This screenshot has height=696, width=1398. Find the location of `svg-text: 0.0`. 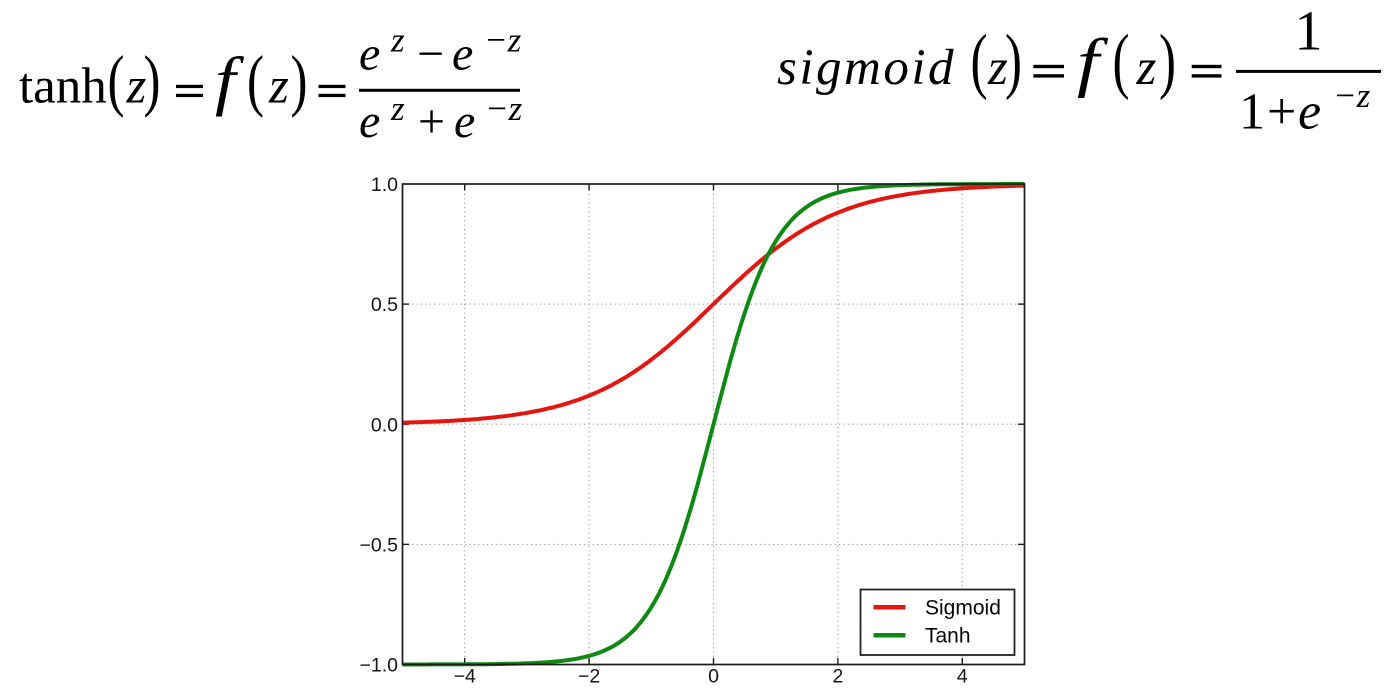

svg-text: 0.0 is located at coordinates (384, 425).